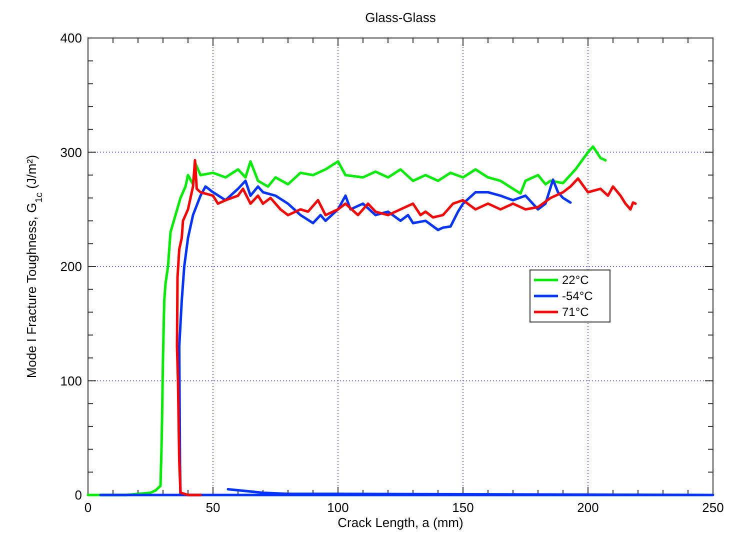 Image resolution: width=736 pixels, height=540 pixels. What do you see at coordinates (576, 312) in the screenshot?
I see `legend-label: 71°C` at bounding box center [576, 312].